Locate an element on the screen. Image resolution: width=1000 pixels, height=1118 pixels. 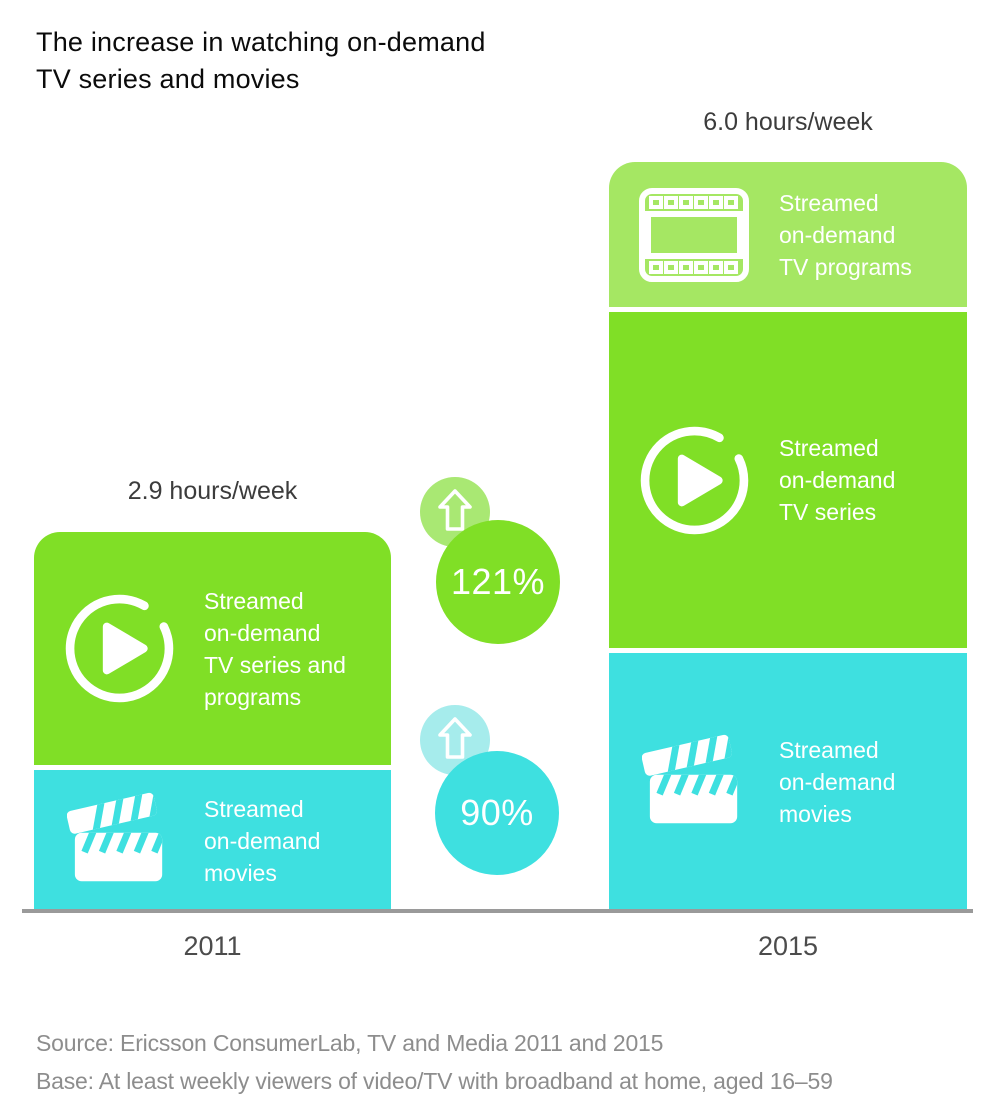
total-label-2015: 6.0 hours/week is located at coordinates (788, 122).